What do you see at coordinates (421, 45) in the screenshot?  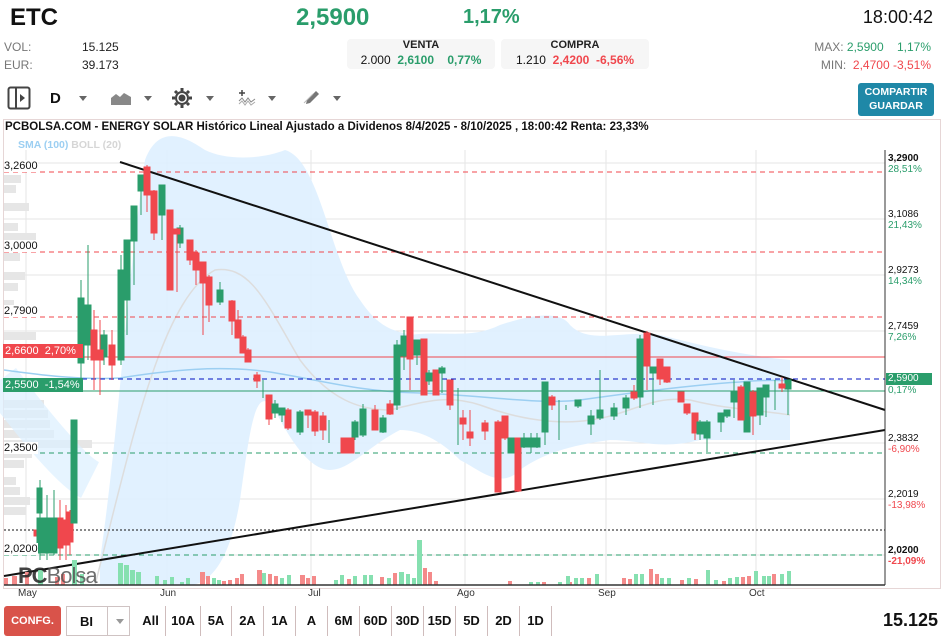 I see `venta-label: VENTA` at bounding box center [421, 45].